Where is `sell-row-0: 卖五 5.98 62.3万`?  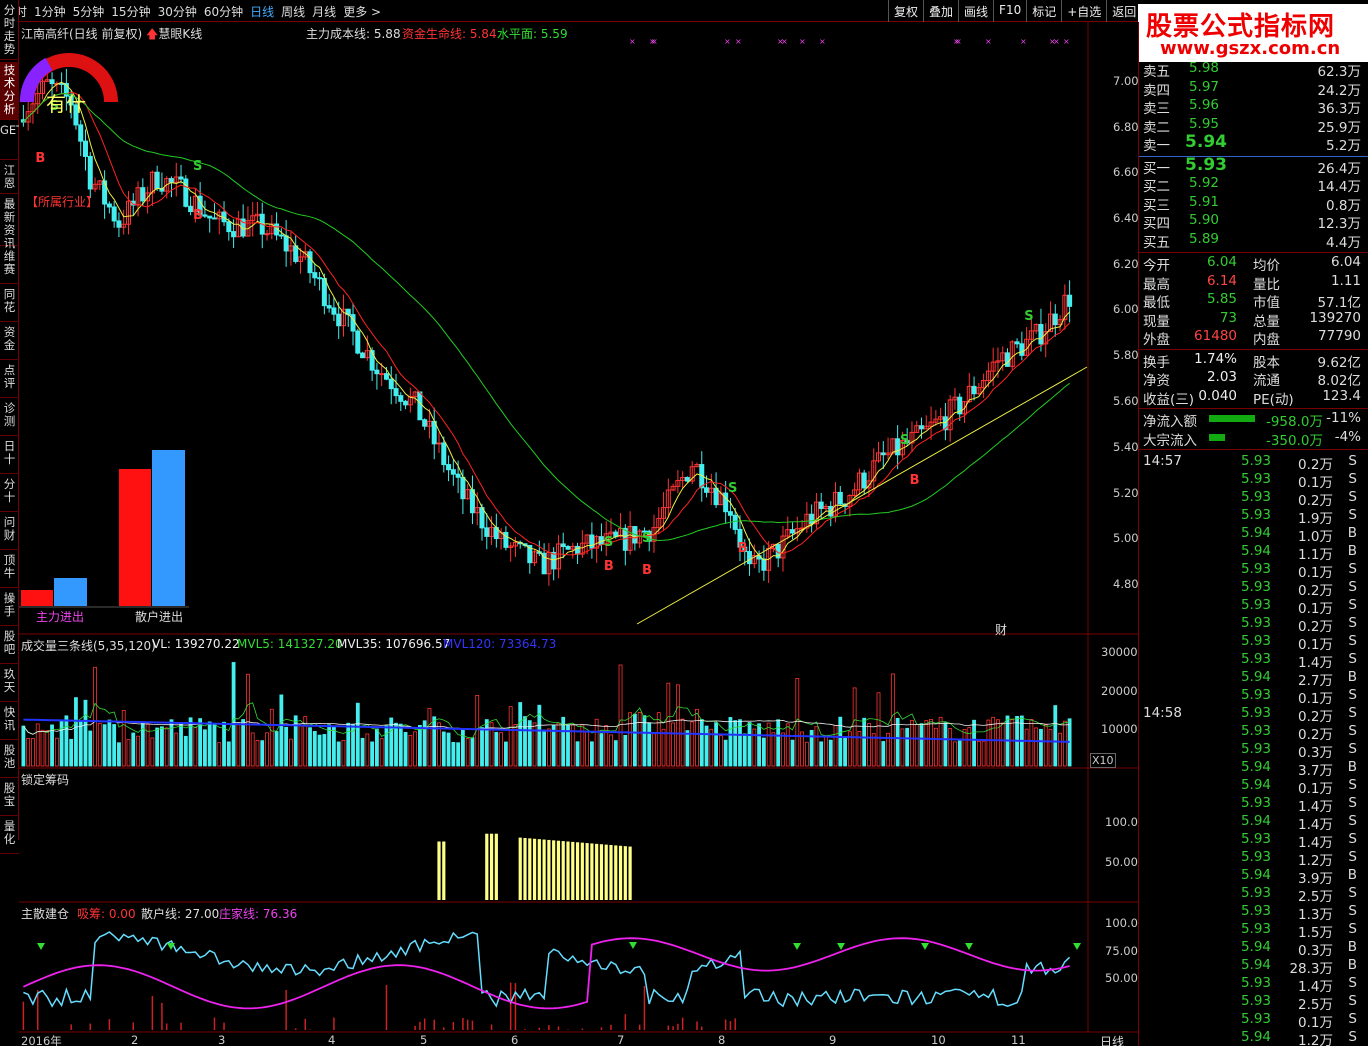 sell-row-0: 卖五 5.98 62.3万 is located at coordinates (1253, 70).